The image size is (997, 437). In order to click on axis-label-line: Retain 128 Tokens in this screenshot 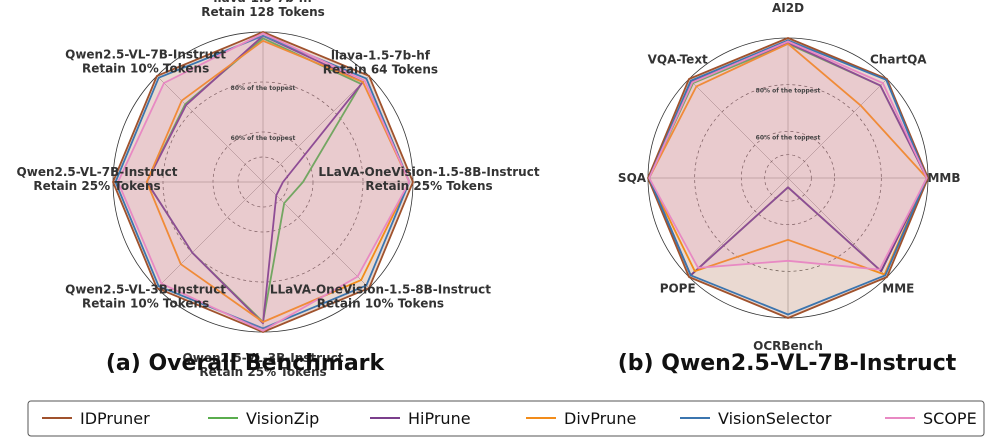, I will do `click(263, 12)`.